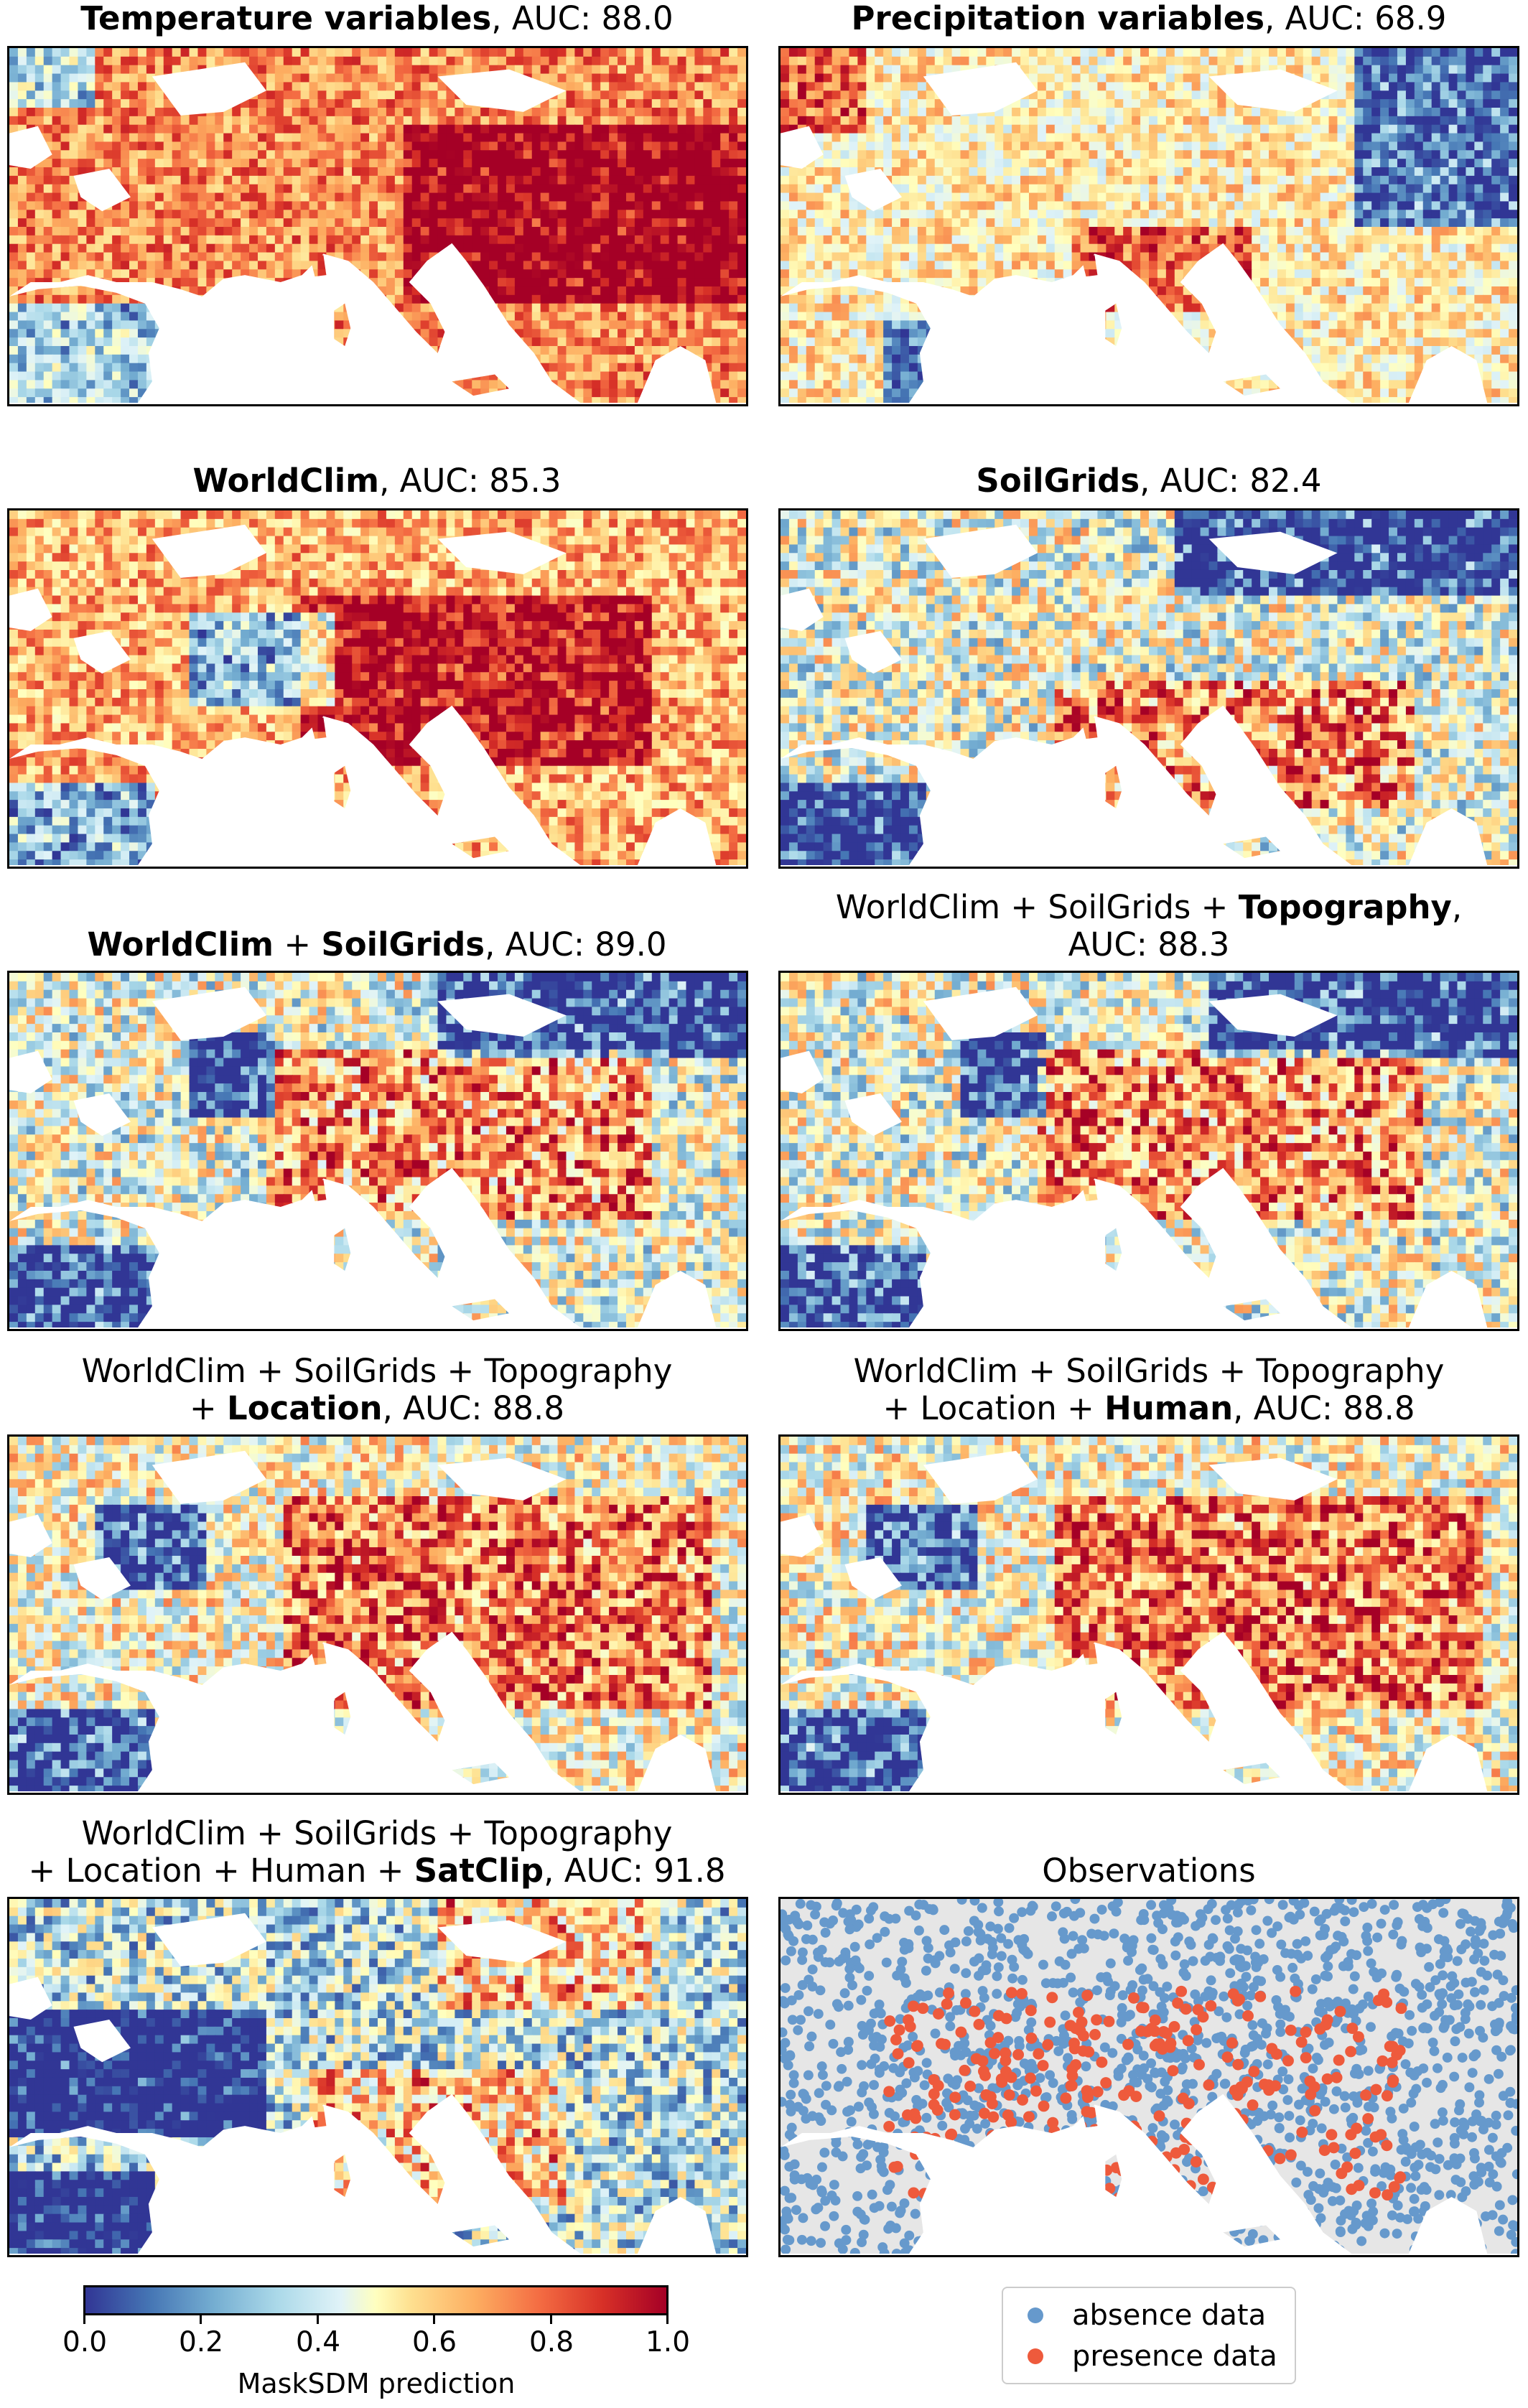 Image resolution: width=1528 pixels, height=2408 pixels. What do you see at coordinates (1149, 1614) in the screenshot?
I see `map-human` at bounding box center [1149, 1614].